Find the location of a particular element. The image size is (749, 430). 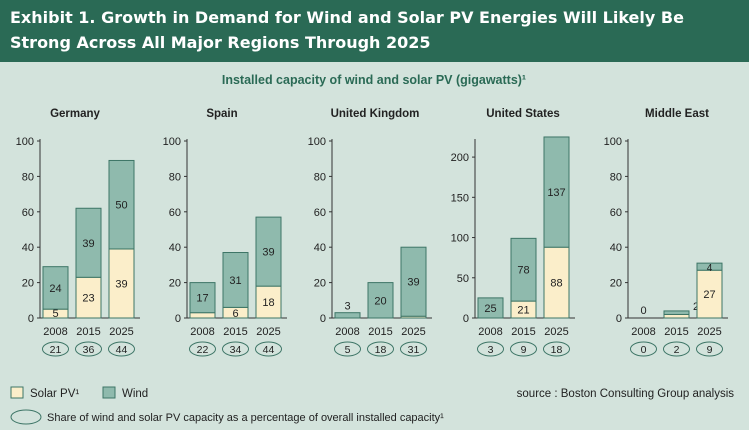

panel-title: United Kingdom is located at coordinates (375, 114).